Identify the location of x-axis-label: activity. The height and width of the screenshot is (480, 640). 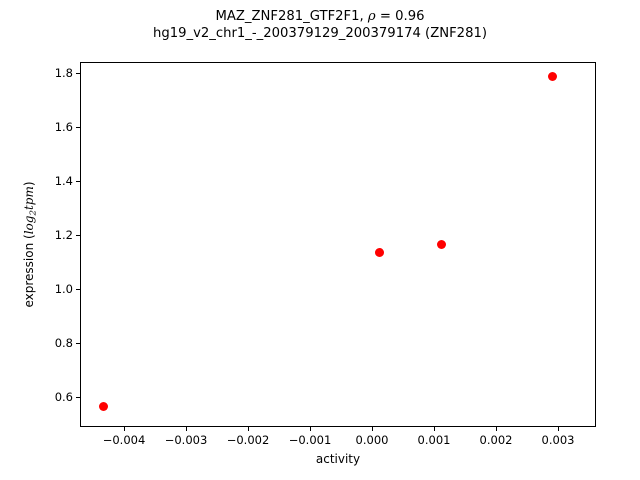
(338, 459).